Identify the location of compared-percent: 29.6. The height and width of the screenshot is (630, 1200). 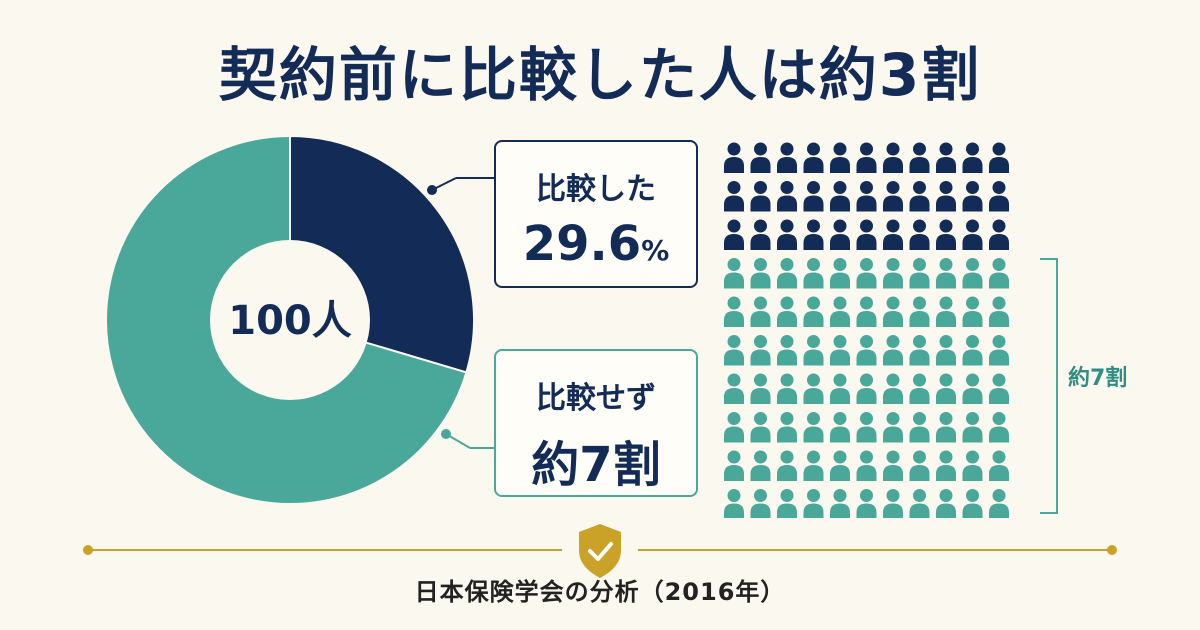
(582, 244).